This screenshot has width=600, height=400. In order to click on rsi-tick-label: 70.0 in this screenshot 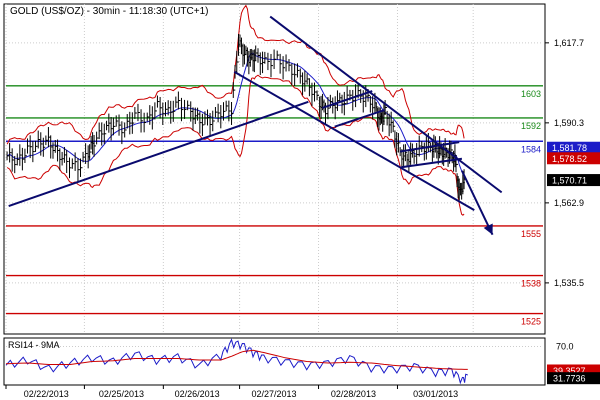, I will do `click(565, 347)`.